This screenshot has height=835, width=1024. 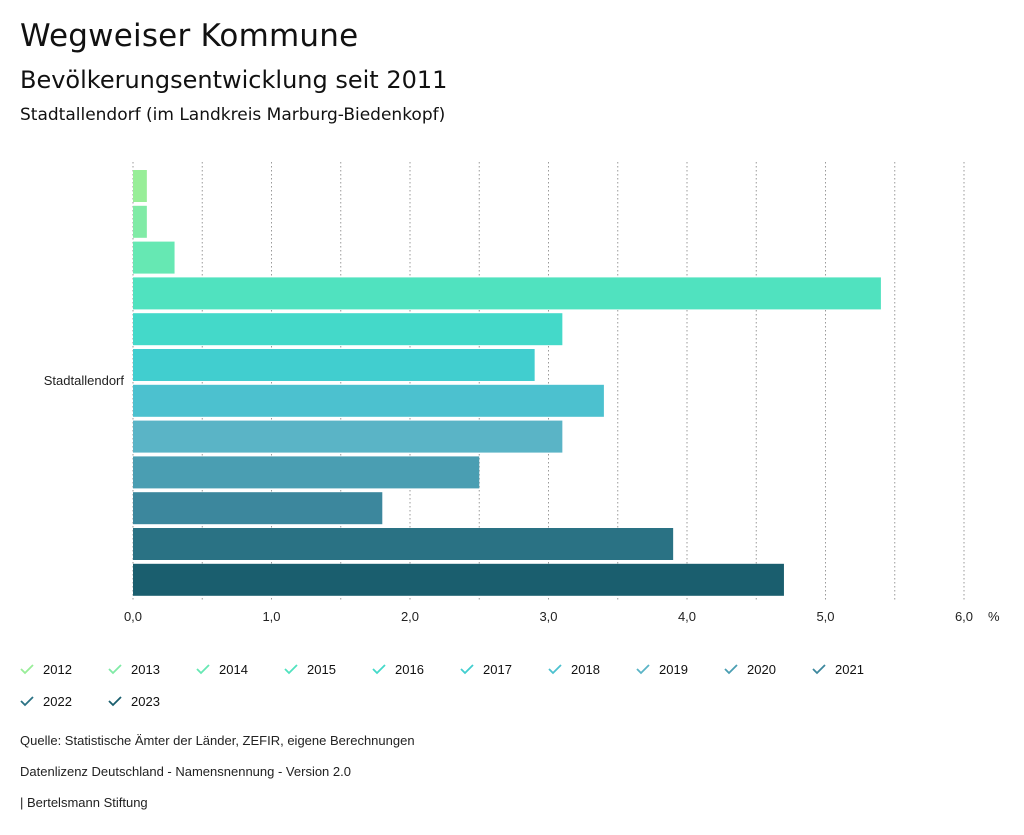 What do you see at coordinates (348, 436) in the screenshot?
I see `bar-2019` at bounding box center [348, 436].